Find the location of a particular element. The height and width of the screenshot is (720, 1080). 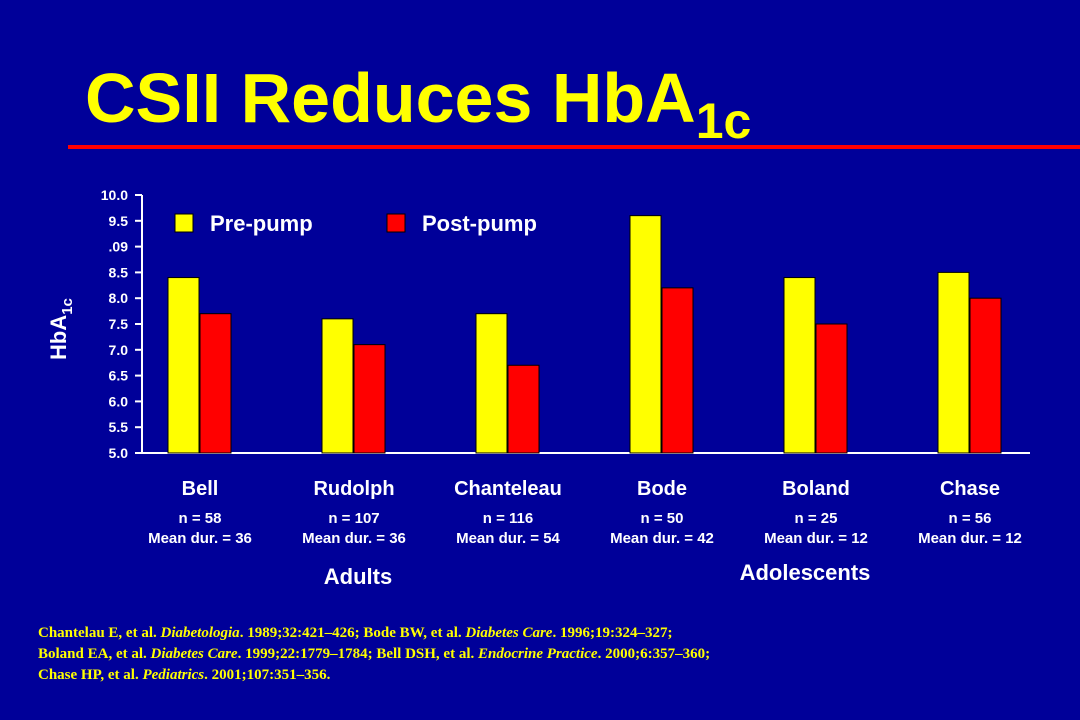

y-tick-label: 5.5 is located at coordinates (119, 427).